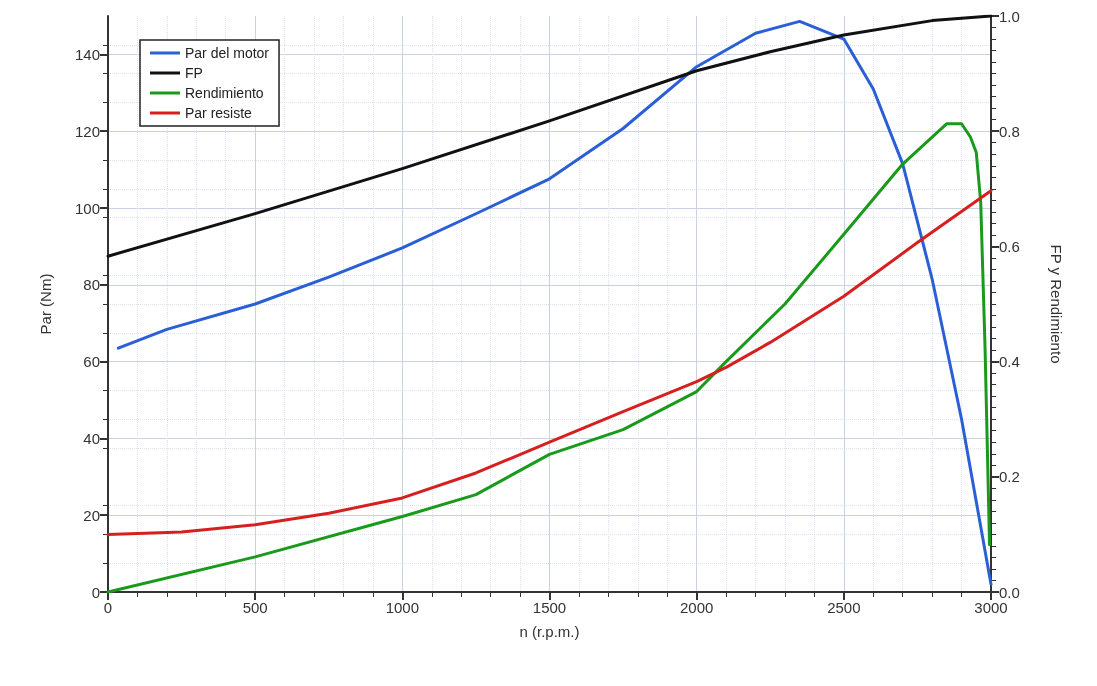 The image size is (1097, 686). Describe the element at coordinates (1009, 362) in the screenshot. I see `y2-tick-label: 0.4` at that location.